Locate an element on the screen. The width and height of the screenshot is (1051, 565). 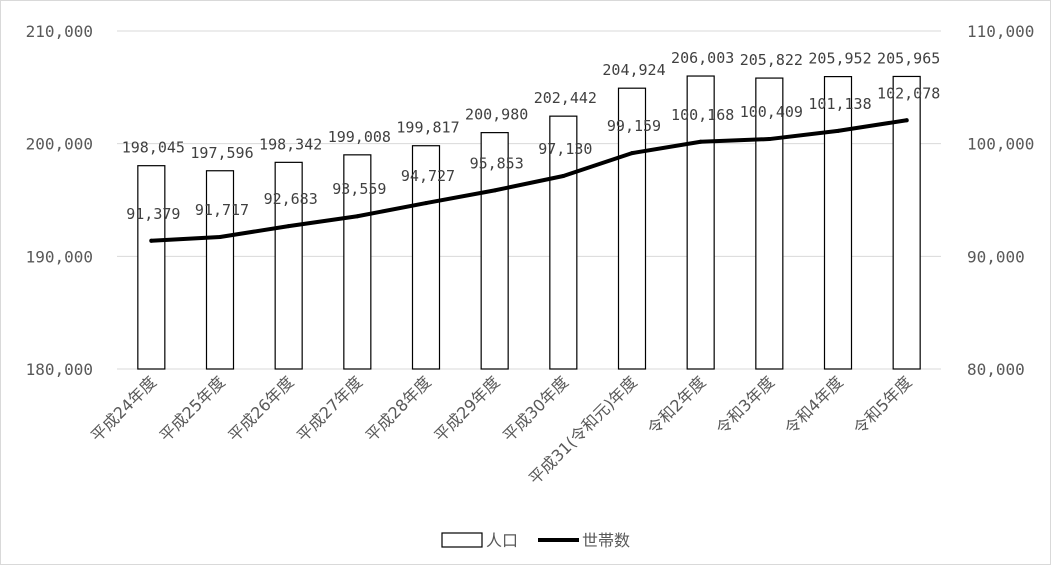
population-value-label: 205,822 is located at coordinates (771, 60).